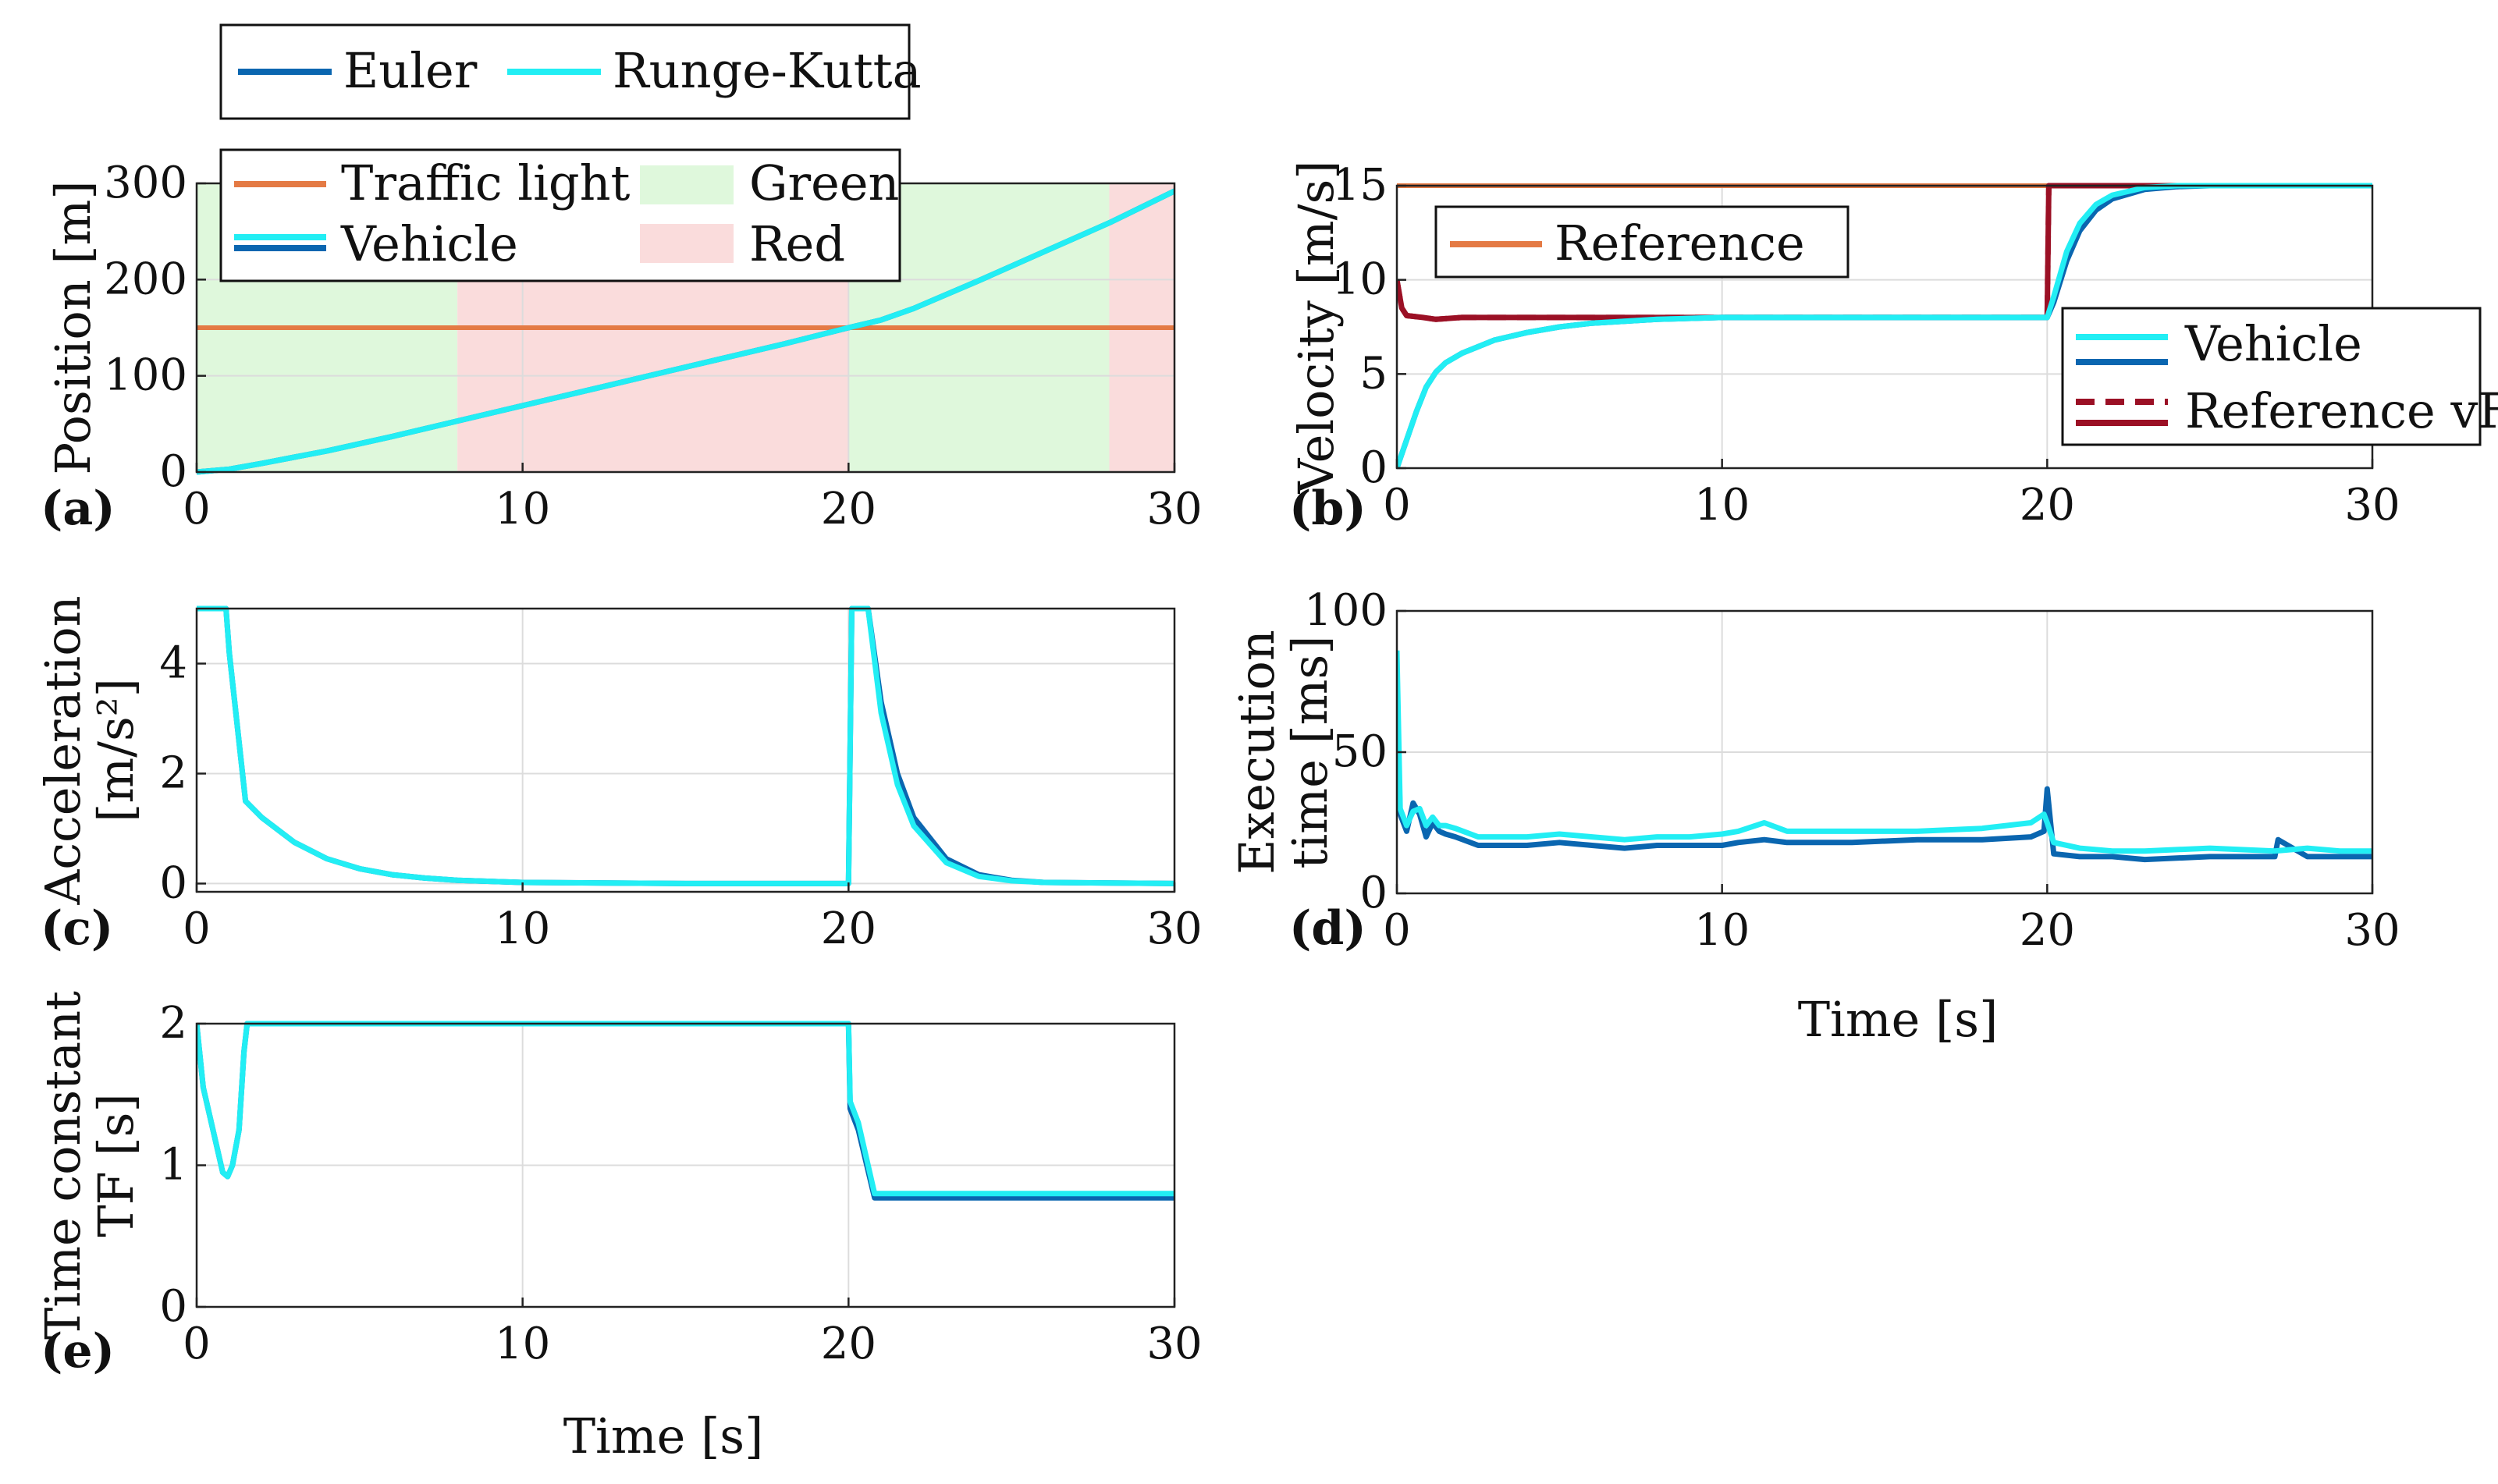 Image resolution: width=2498 pixels, height=1484 pixels. I want to click on axes-frame, so click(685, 750).